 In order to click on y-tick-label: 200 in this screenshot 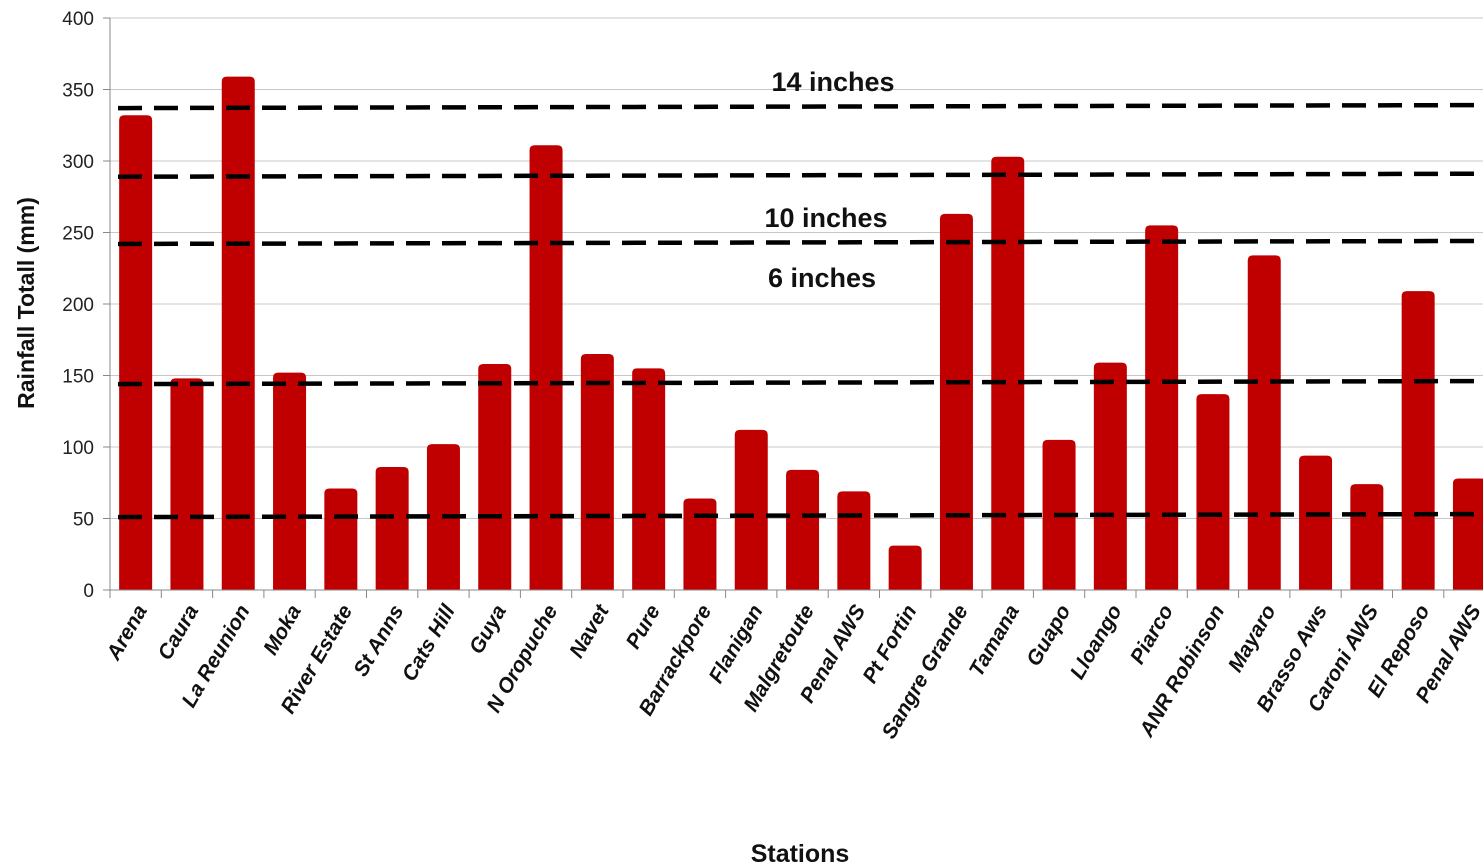, I will do `click(78, 305)`.